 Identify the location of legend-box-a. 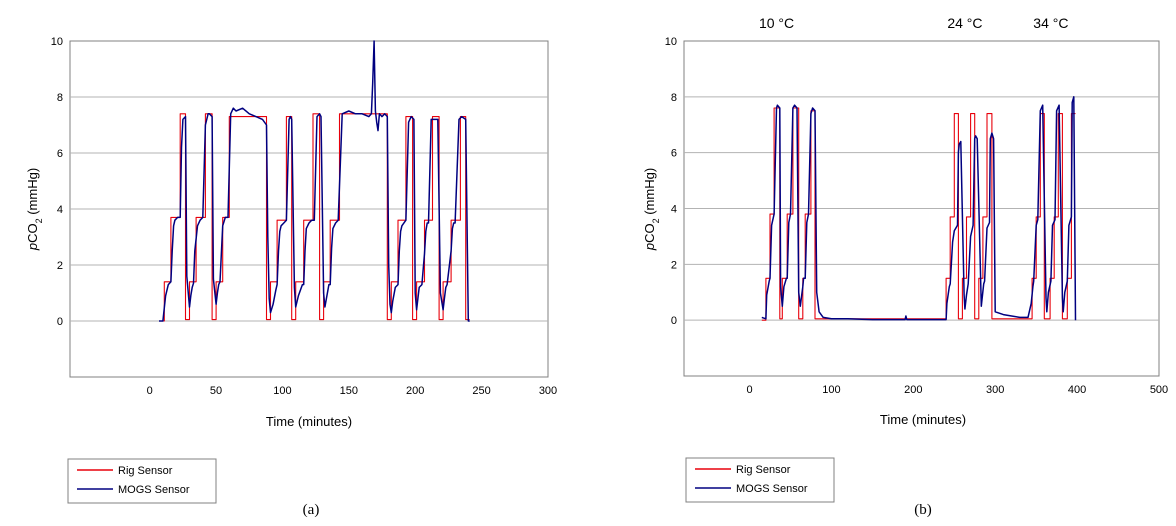
(142, 481).